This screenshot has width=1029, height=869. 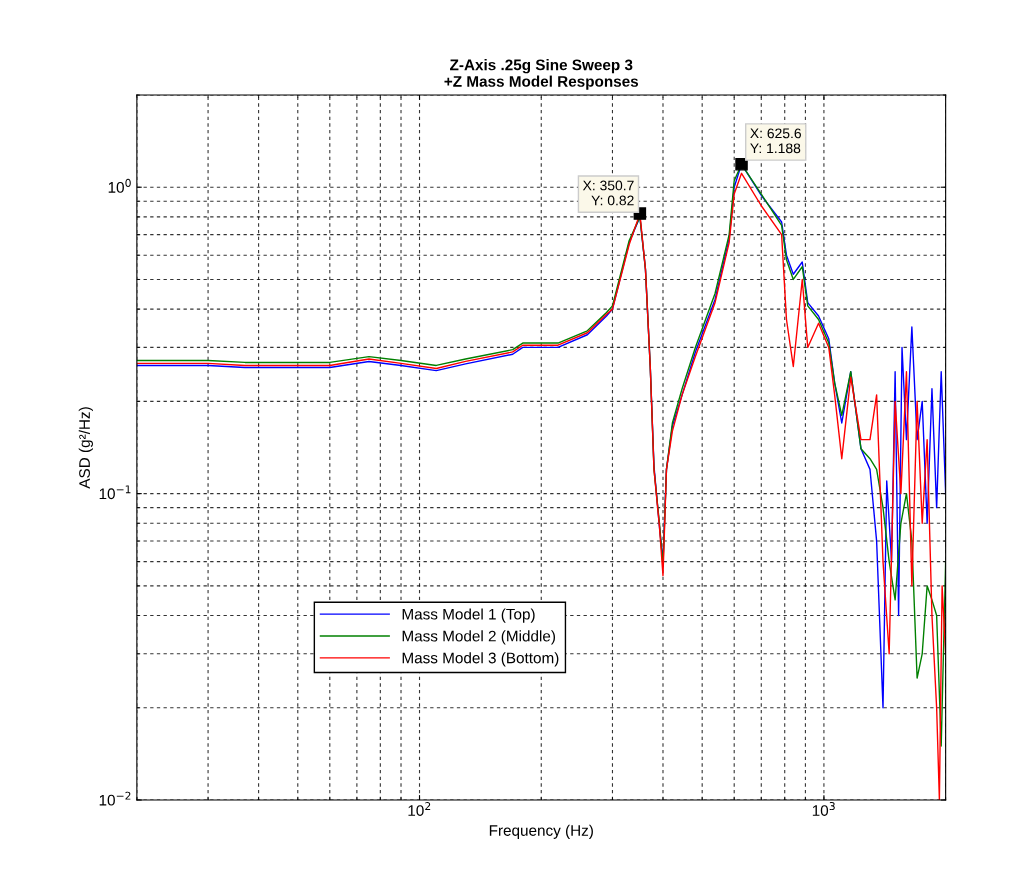 I want to click on y-tick-label: 10$^{0}$, so click(x=119, y=185).